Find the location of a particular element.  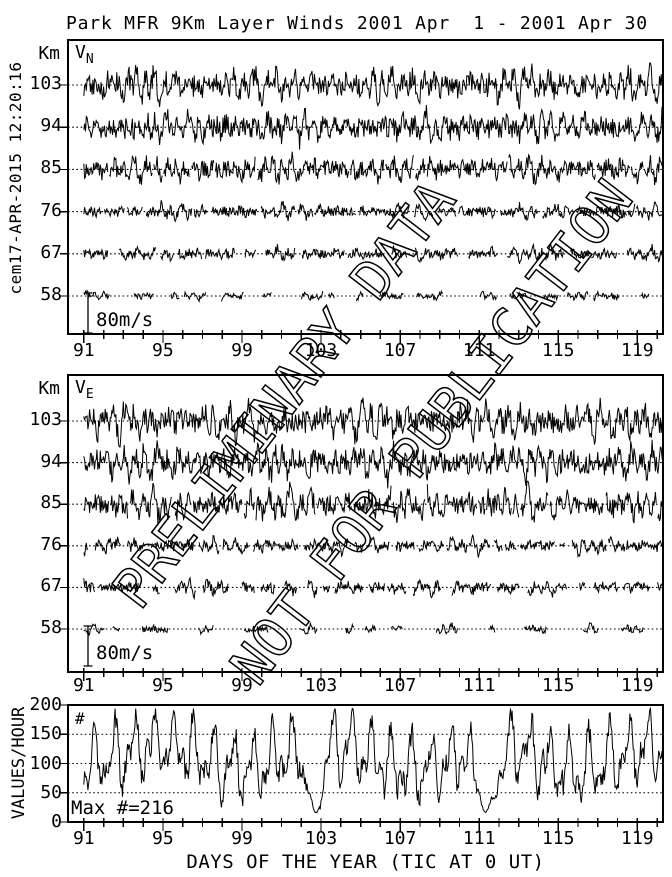

panel-label-ve: VE is located at coordinates (84, 390).